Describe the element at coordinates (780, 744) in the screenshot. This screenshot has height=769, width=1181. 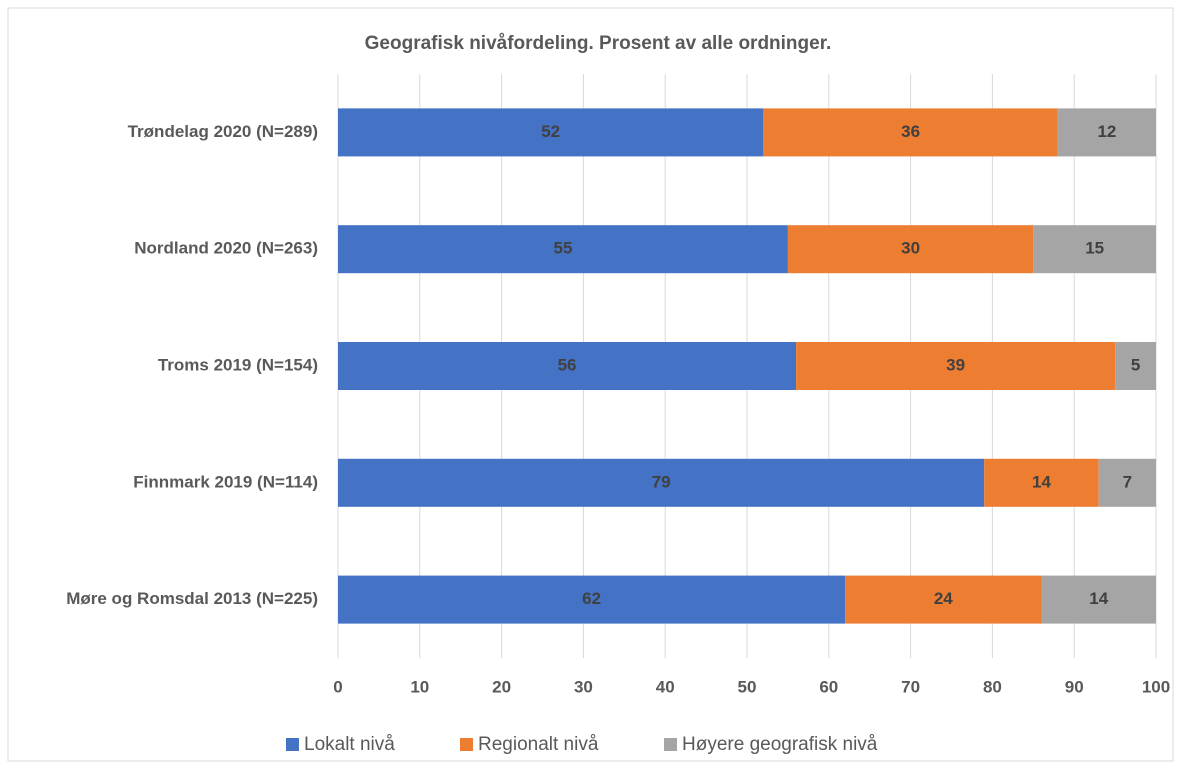
I see `legend-label: Høyere geografisk nivå` at that location.